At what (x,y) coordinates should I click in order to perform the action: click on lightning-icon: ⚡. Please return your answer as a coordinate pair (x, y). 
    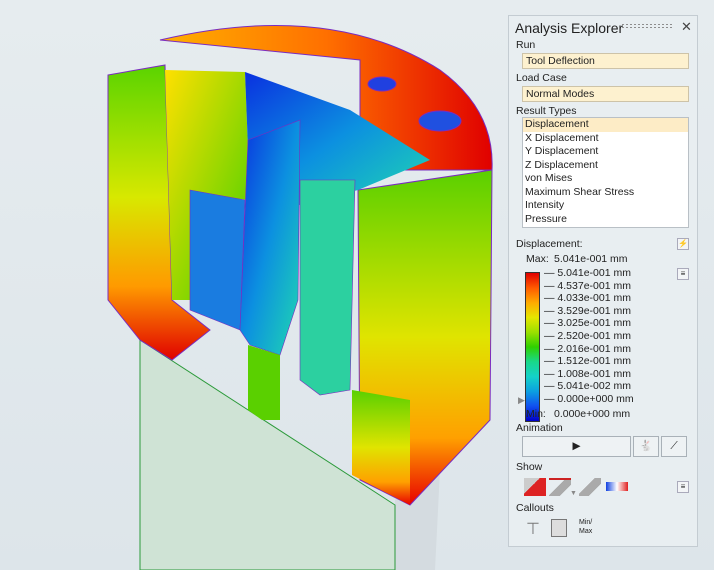
    Looking at the image, I should click on (683, 244).